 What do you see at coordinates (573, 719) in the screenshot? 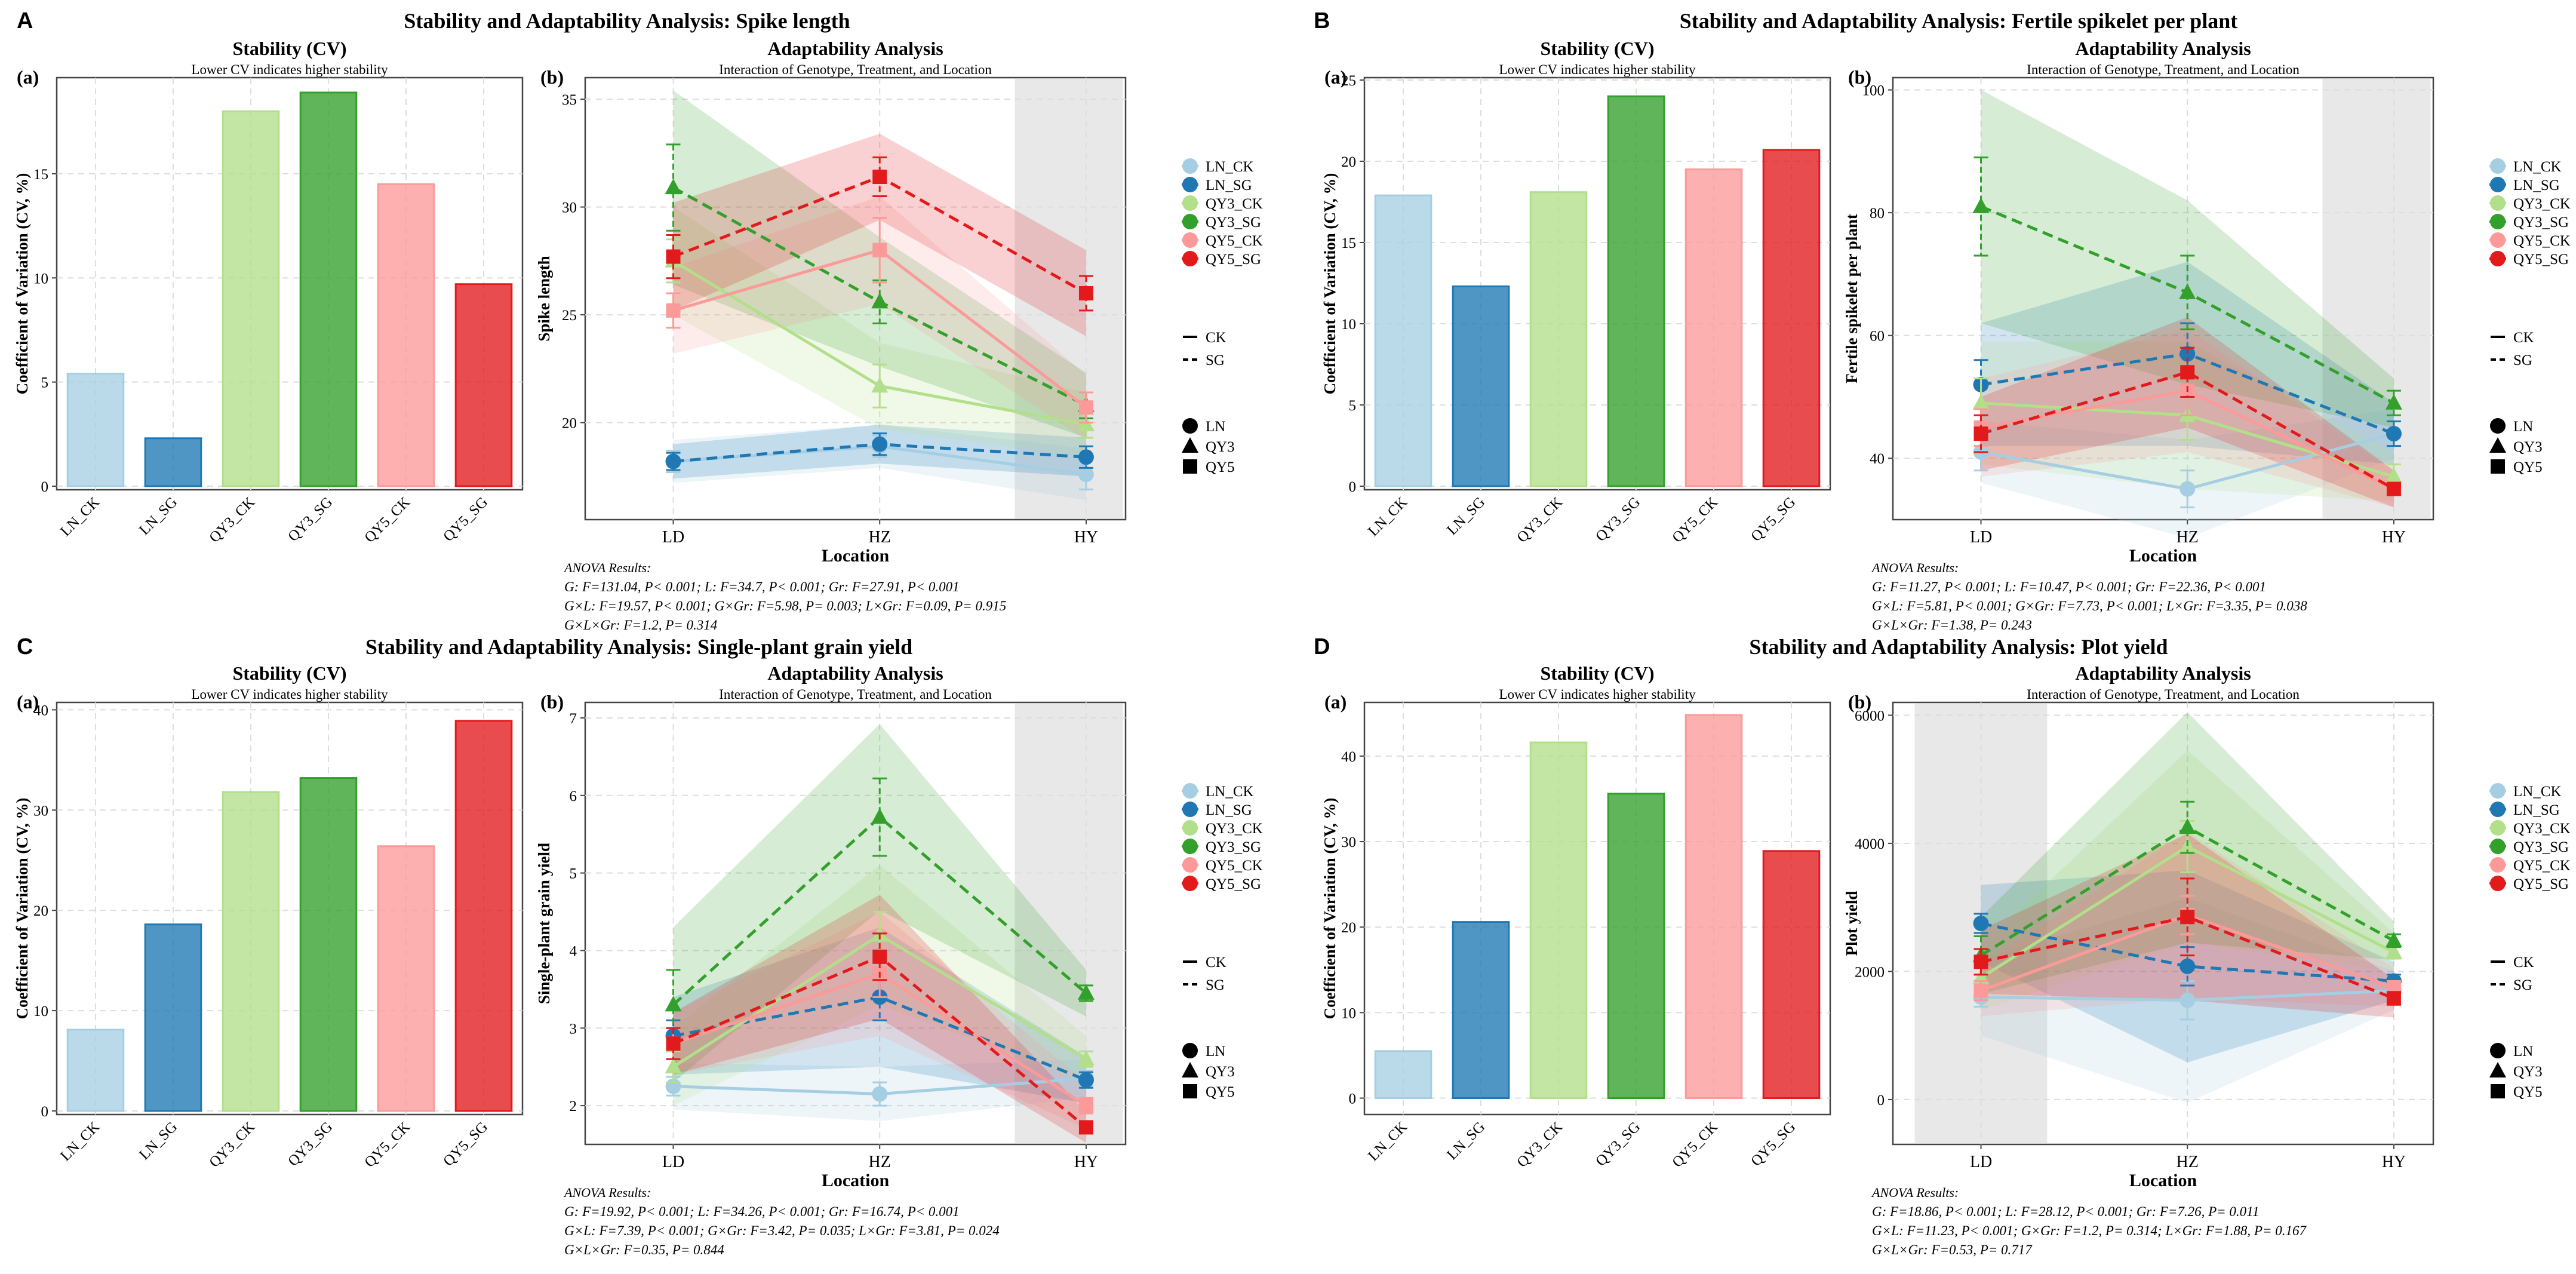
I see `ad-y-tick-label: 7` at bounding box center [573, 719].